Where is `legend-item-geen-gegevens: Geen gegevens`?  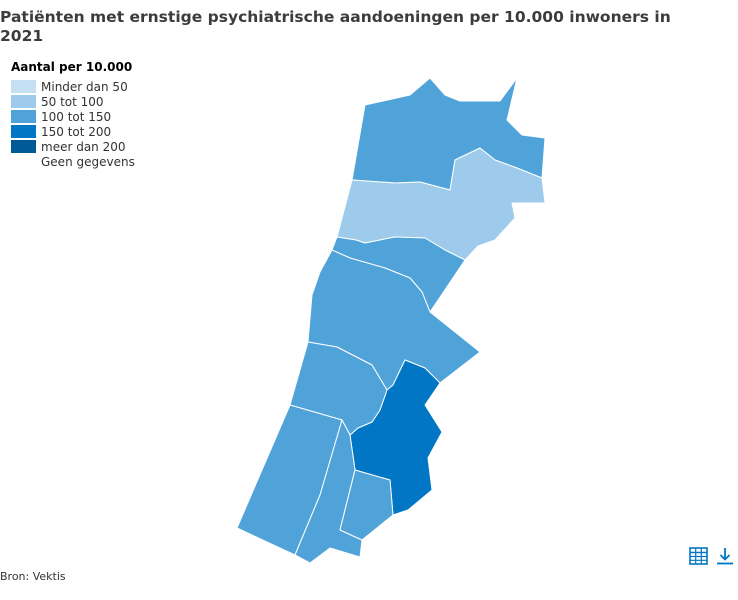 legend-item-geen-gegevens: Geen gegevens is located at coordinates (96, 161).